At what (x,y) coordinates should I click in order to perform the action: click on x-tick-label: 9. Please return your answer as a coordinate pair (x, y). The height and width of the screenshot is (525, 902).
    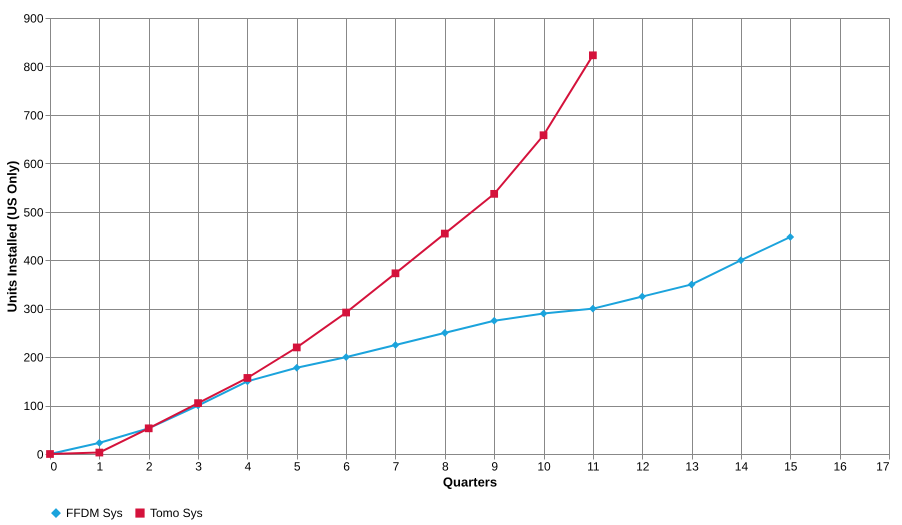
    Looking at the image, I should click on (494, 467).